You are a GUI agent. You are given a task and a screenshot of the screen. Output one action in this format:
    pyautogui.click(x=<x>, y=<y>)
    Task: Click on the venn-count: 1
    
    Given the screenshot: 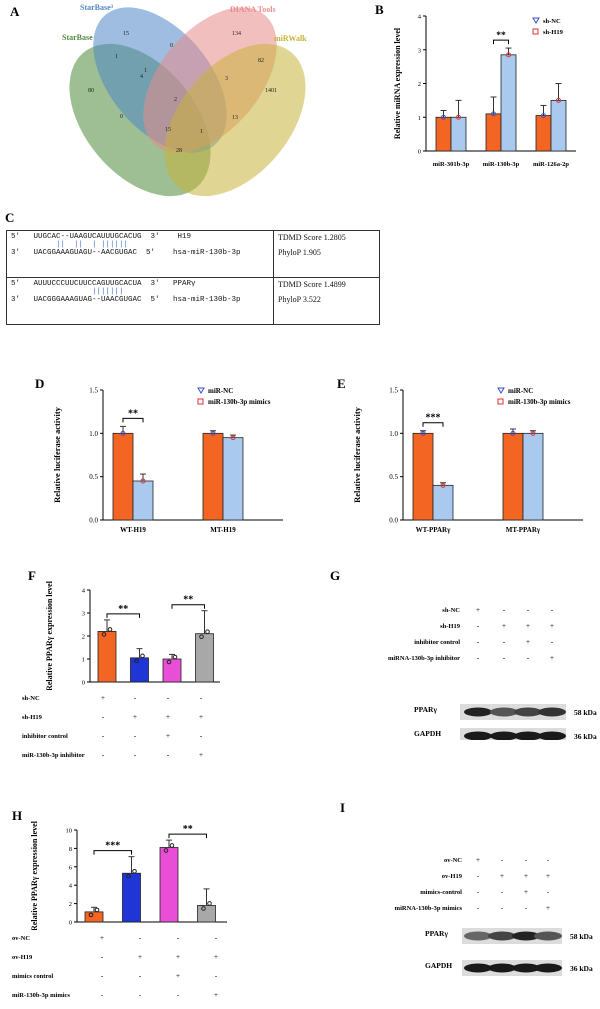 What is the action you would take?
    pyautogui.click(x=116, y=57)
    